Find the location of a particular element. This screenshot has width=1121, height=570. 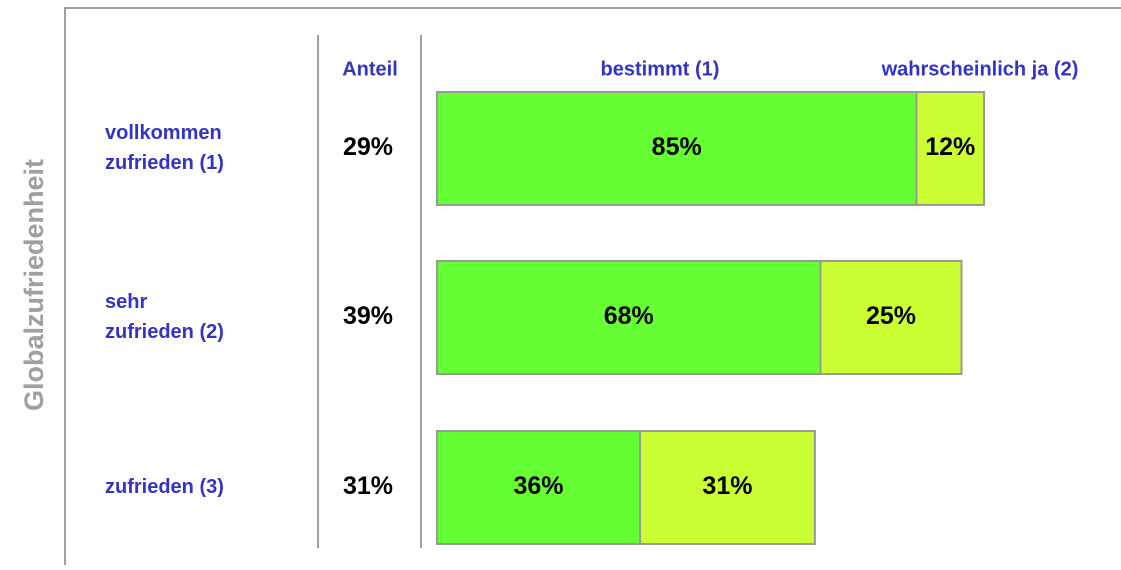

bar-label: 36% is located at coordinates (538, 486).